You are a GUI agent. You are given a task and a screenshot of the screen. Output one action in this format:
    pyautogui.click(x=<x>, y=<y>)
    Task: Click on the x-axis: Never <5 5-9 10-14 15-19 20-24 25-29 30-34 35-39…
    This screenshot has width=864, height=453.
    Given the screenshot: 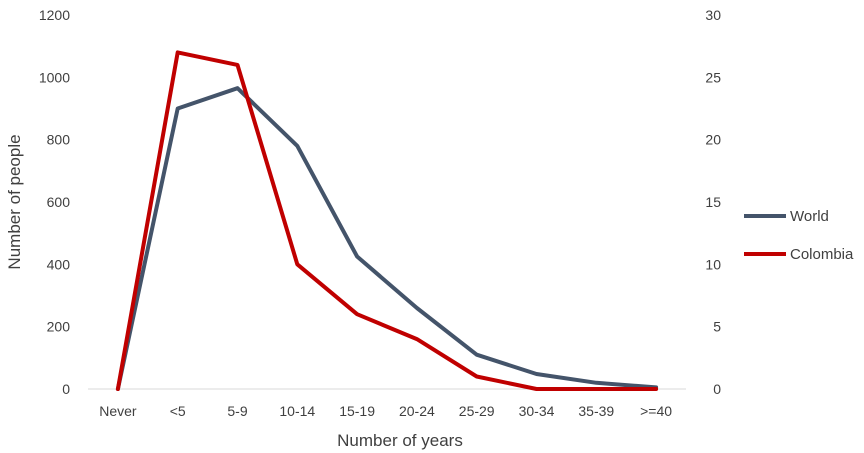 What is the action you would take?
    pyautogui.click(x=385, y=411)
    